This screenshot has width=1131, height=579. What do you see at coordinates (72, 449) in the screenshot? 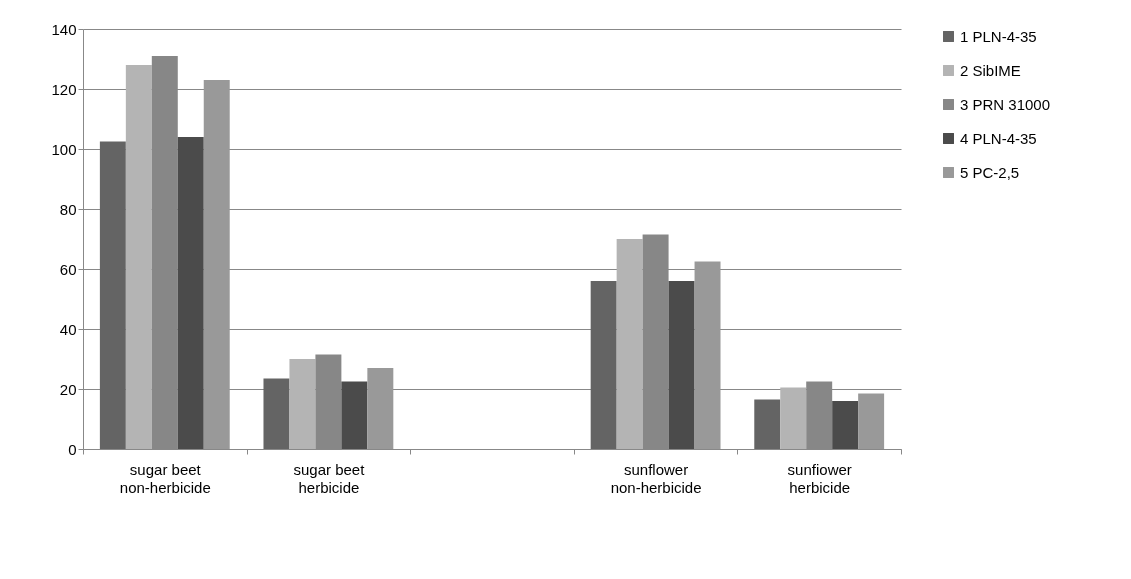
I see `y-tick-label: 0` at bounding box center [72, 449].